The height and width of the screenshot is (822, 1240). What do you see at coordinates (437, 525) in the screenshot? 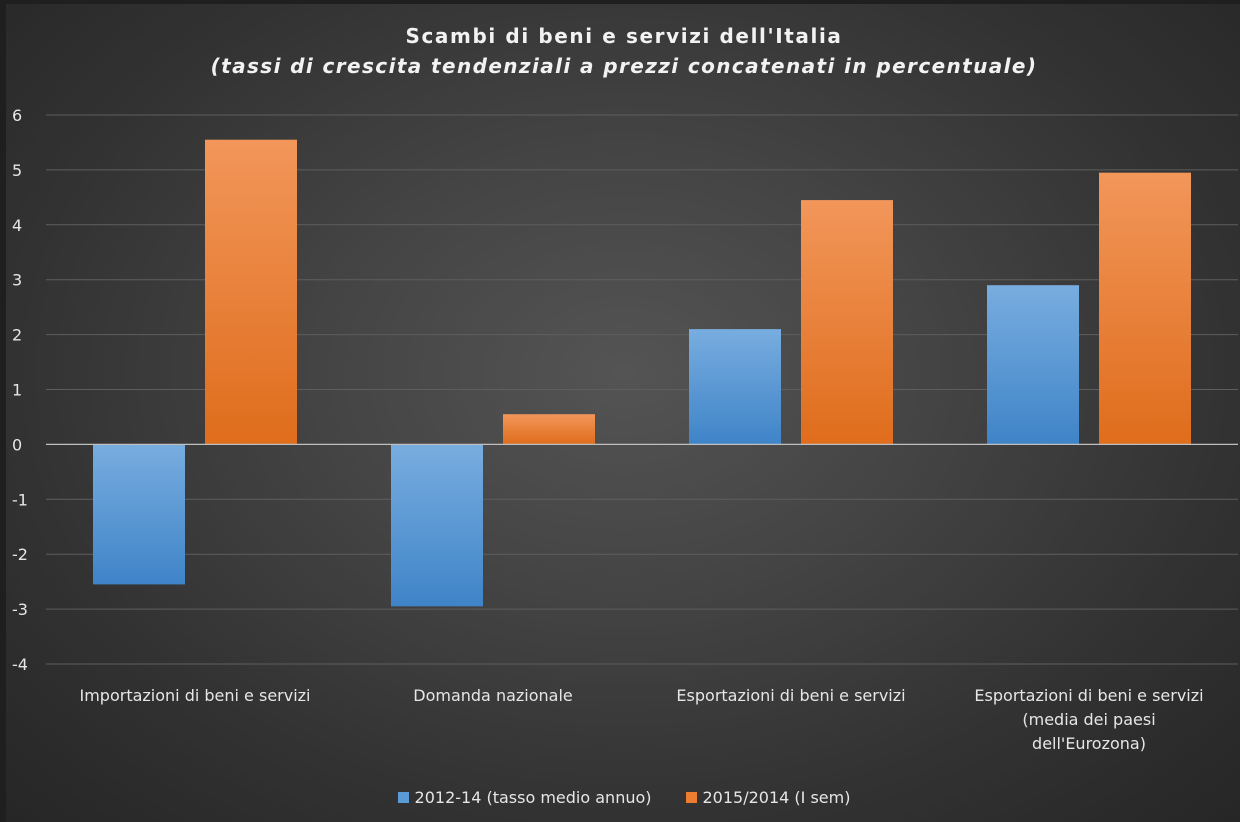
I see `bar-series1-cat2` at bounding box center [437, 525].